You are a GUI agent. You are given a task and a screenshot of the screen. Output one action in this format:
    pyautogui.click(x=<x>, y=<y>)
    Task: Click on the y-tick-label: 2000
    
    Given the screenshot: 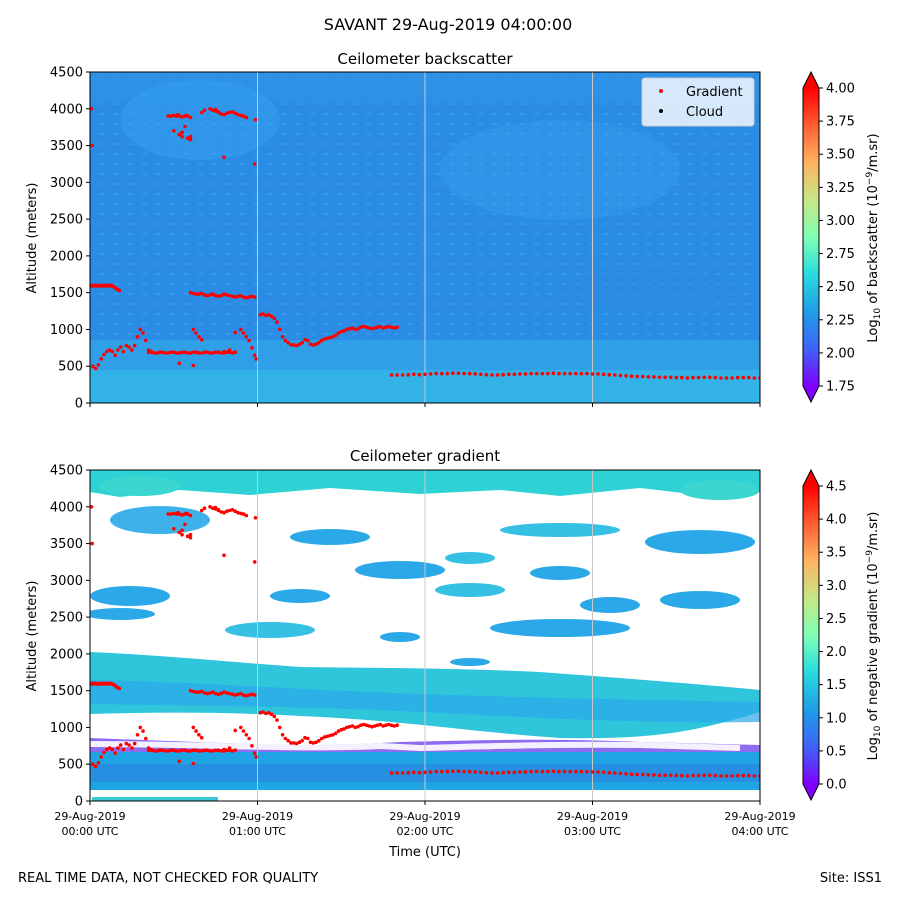 What is the action you would take?
    pyautogui.click(x=66, y=654)
    